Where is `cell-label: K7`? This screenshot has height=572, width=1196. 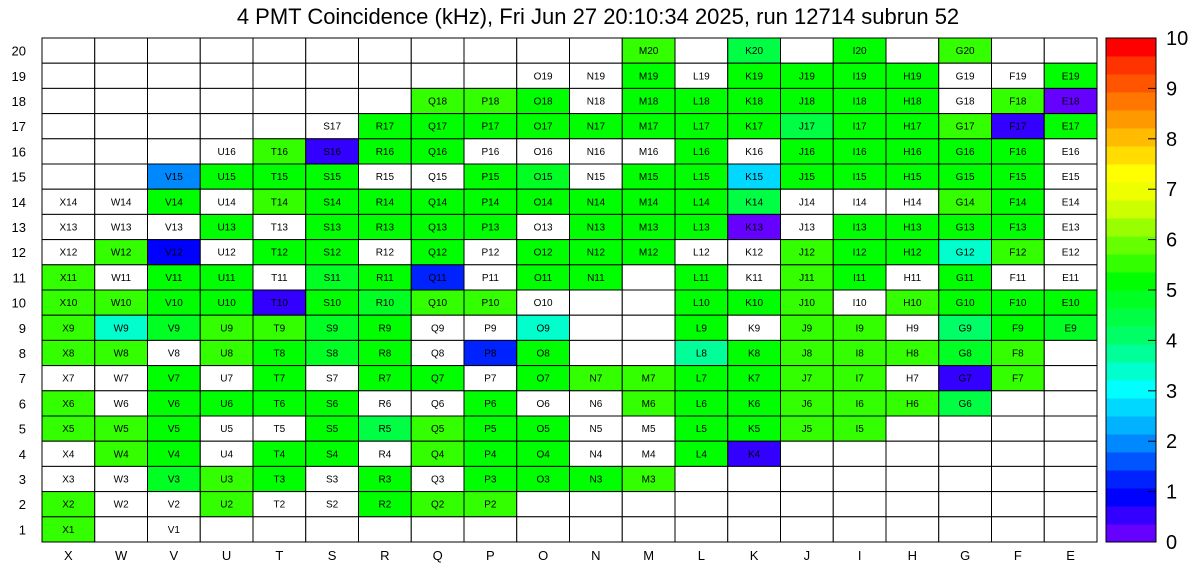 cell-label: K7 is located at coordinates (754, 379).